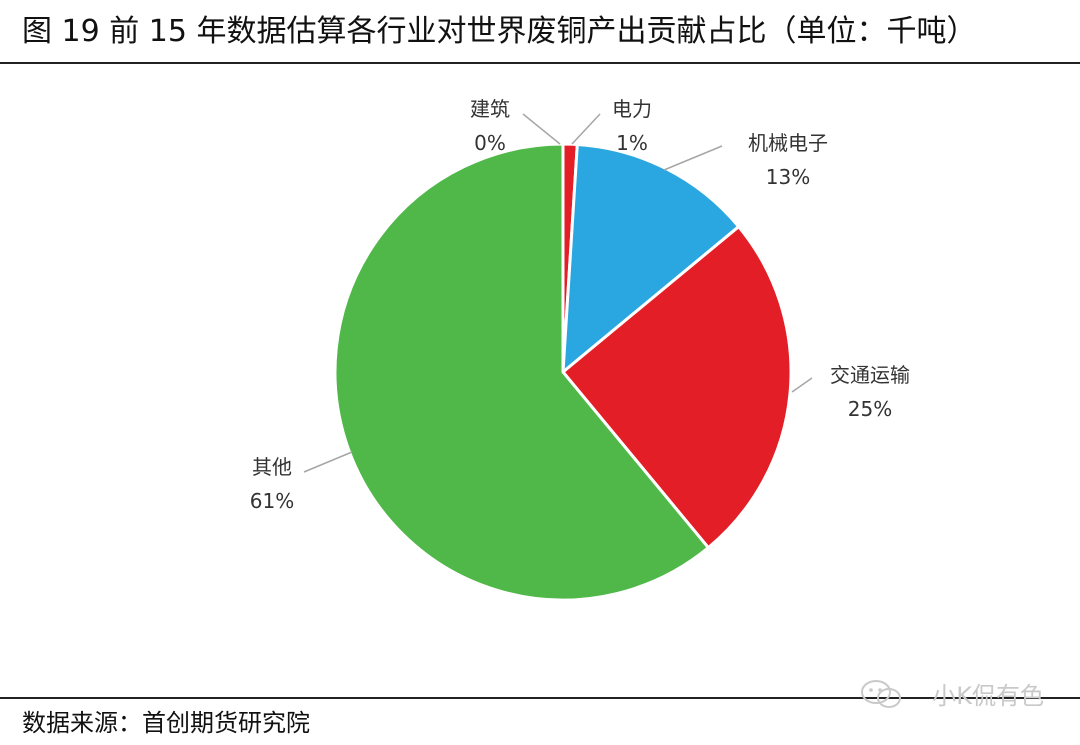 The height and width of the screenshot is (745, 1080). What do you see at coordinates (632, 143) in the screenshot?
I see `slice-value-label-1: 1%` at bounding box center [632, 143].